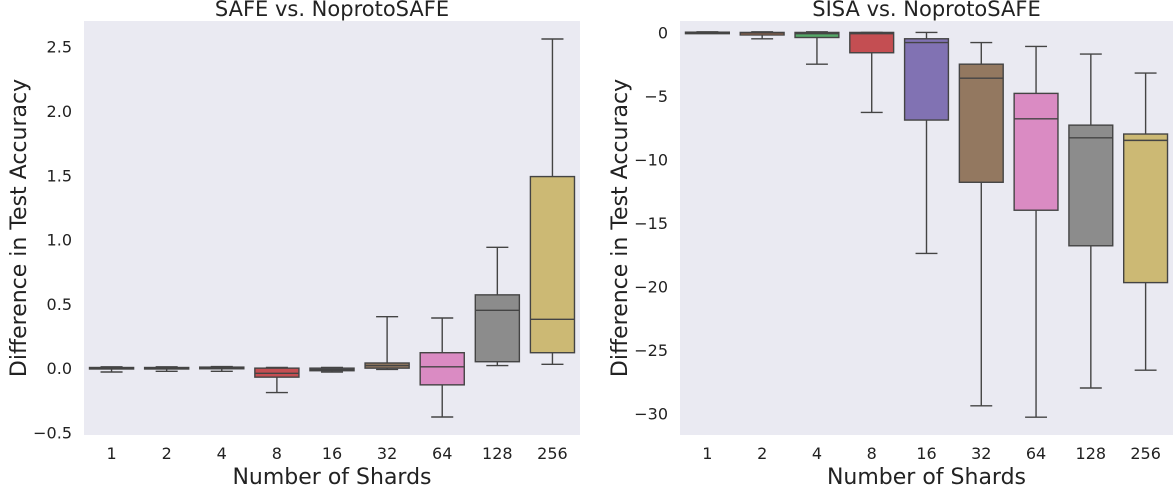 This screenshot has height=496, width=1173. What do you see at coordinates (59, 304) in the screenshot?
I see `y-tick-label: 0.5` at bounding box center [59, 304].